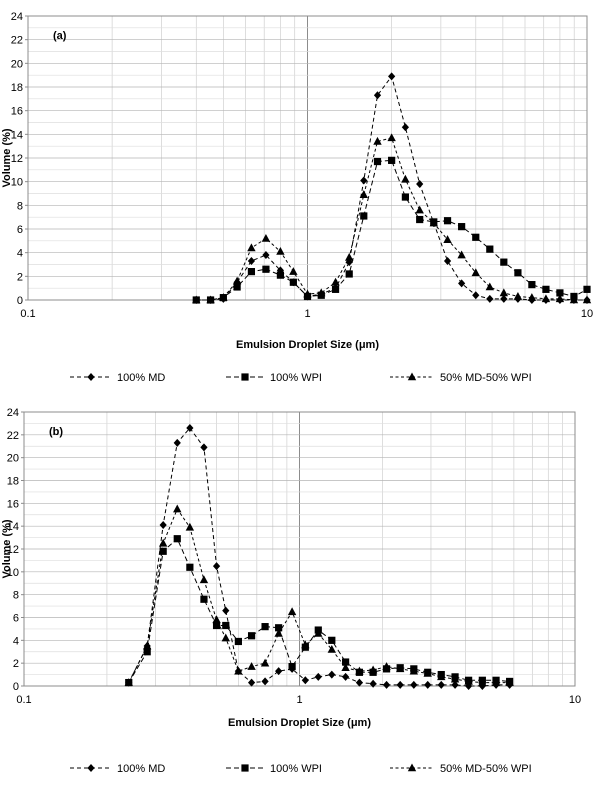 The width and height of the screenshot is (600, 786). What do you see at coordinates (56, 432) in the screenshot?
I see `panel-label: (b)` at bounding box center [56, 432].